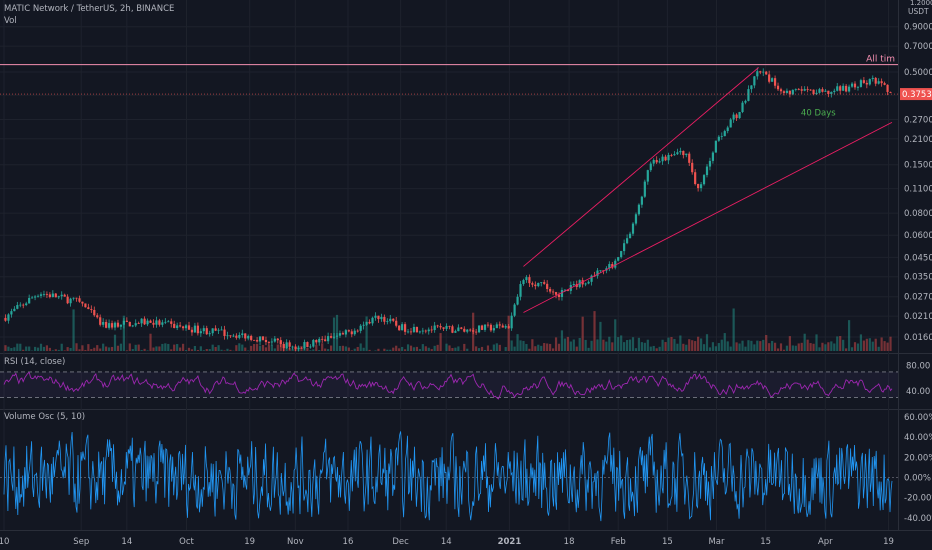 This screenshot has width=932, height=550. Describe the element at coordinates (348, 542) in the screenshot. I see `time-tick-label: 16` at that location.